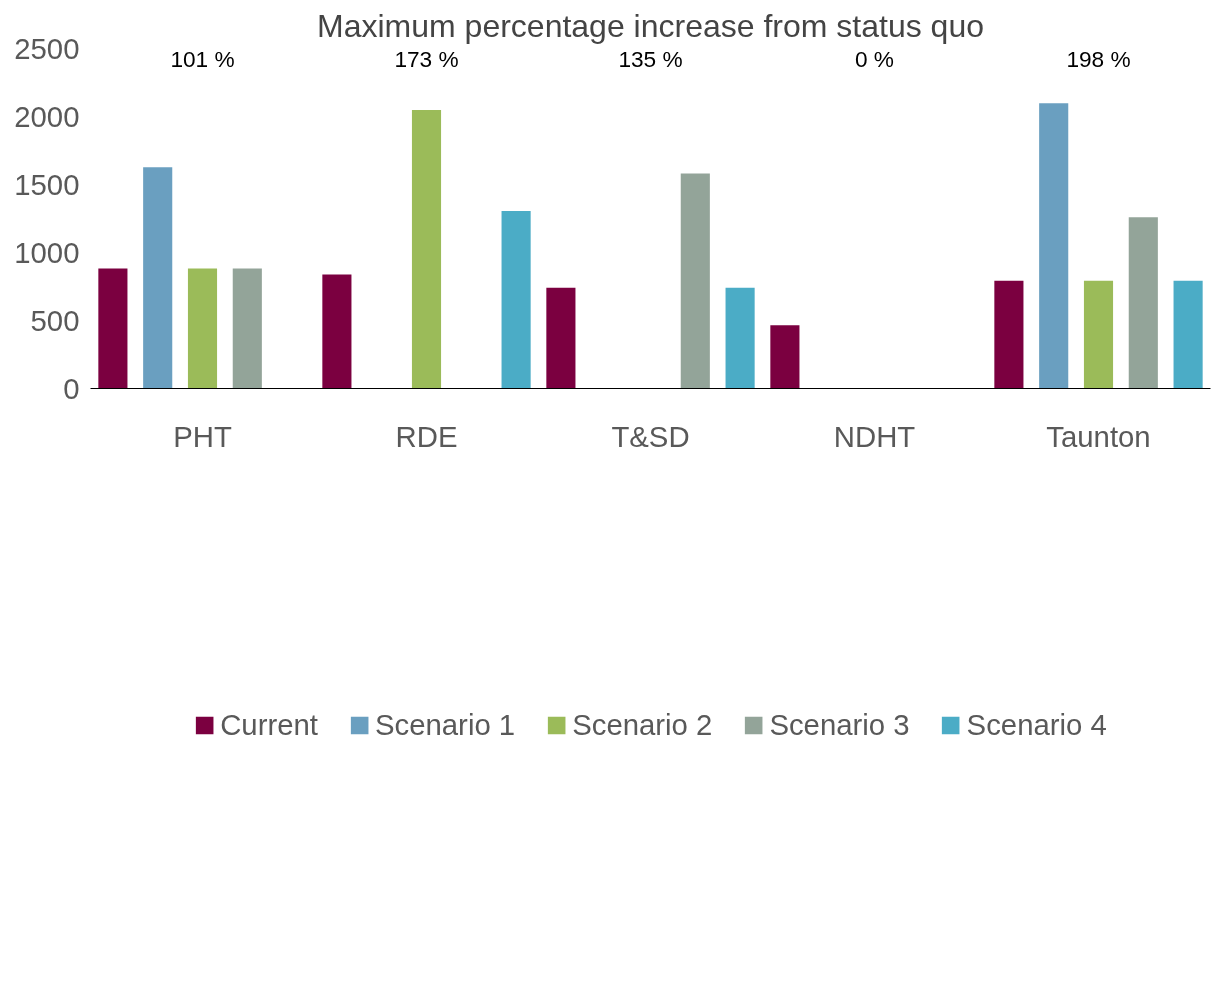 The height and width of the screenshot is (981, 1224). Describe the element at coordinates (1098, 58) in the screenshot. I see `annotation: 198 %` at that location.